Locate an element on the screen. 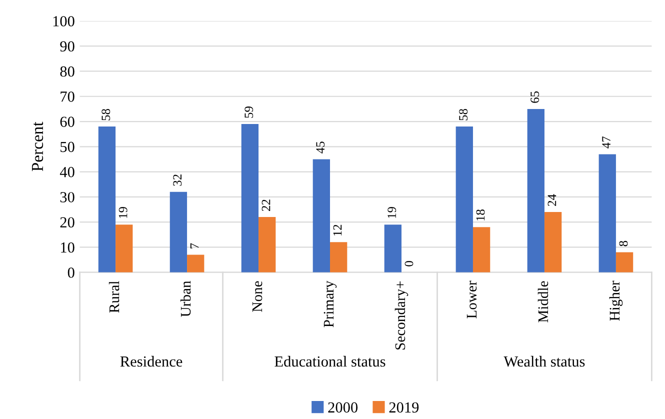 Image resolution: width=665 pixels, height=419 pixels. y-tick-label: 90 is located at coordinates (67, 46).